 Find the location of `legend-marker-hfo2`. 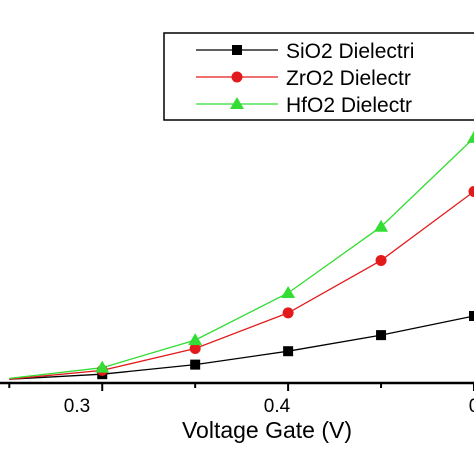

legend-marker-hfo2 is located at coordinates (237, 103).